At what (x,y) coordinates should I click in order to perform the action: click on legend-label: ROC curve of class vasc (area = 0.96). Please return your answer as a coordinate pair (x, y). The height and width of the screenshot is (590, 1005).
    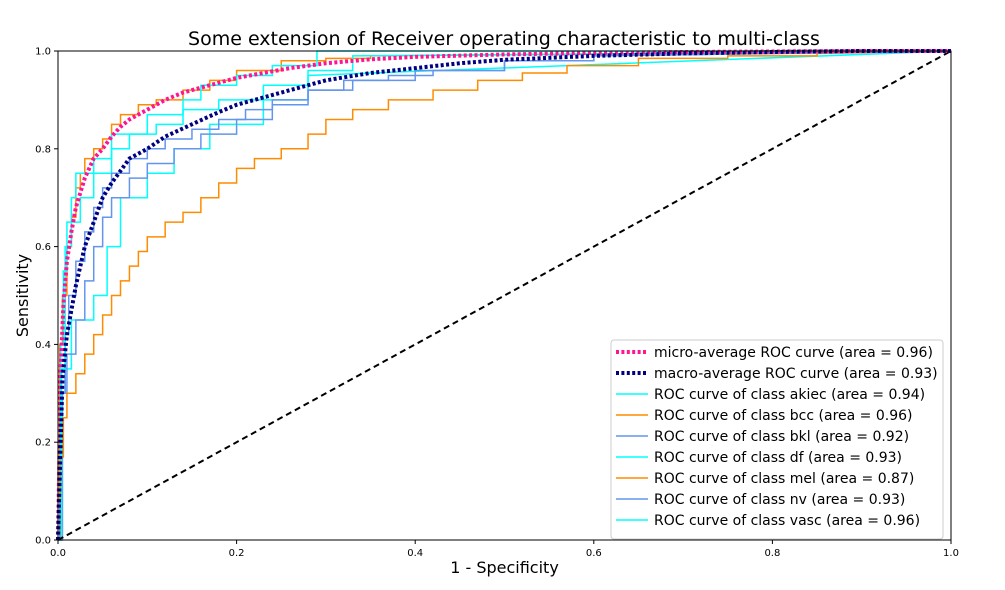
    Looking at the image, I should click on (787, 521).